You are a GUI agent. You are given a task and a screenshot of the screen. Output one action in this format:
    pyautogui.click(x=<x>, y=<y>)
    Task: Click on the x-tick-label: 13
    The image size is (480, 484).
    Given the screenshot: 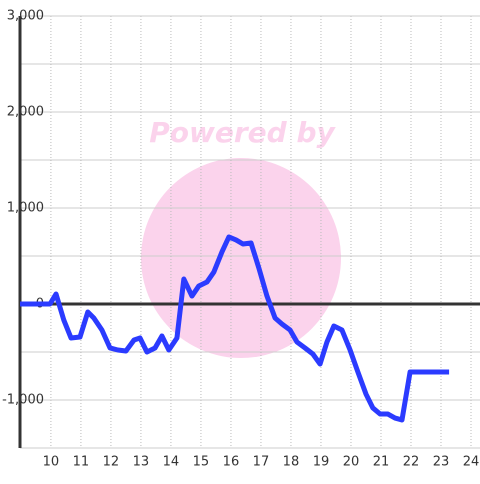 What is the action you would take?
    pyautogui.click(x=141, y=462)
    